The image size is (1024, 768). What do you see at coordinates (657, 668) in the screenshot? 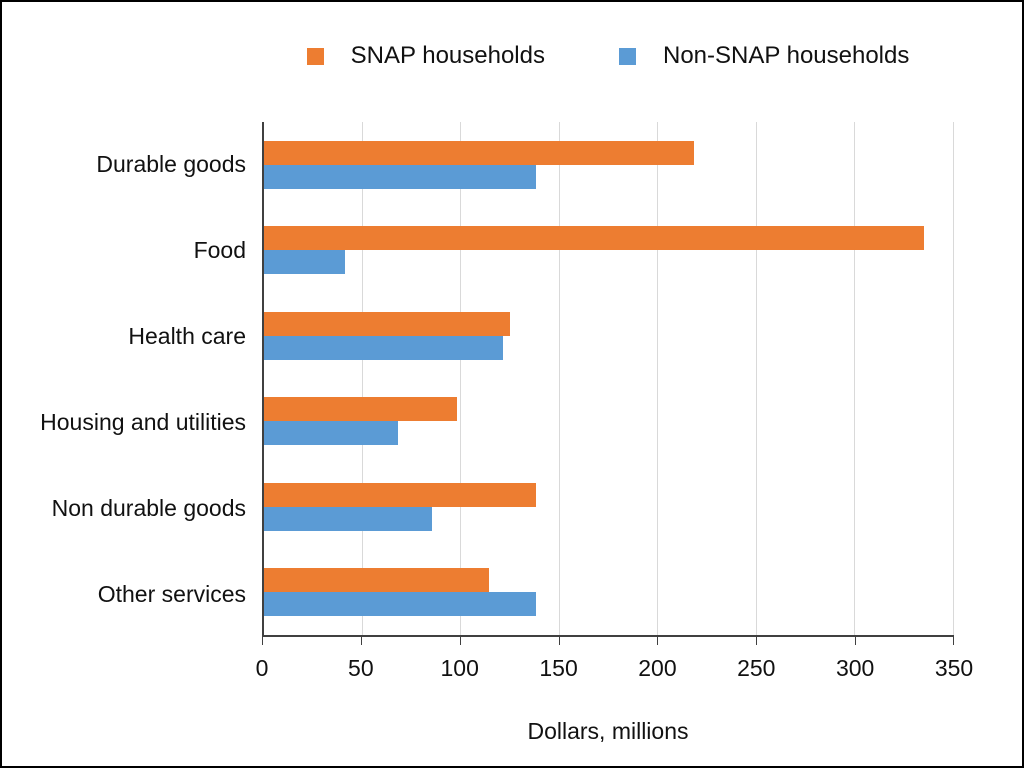
I see `x-tick-label-200: 200` at bounding box center [657, 668].